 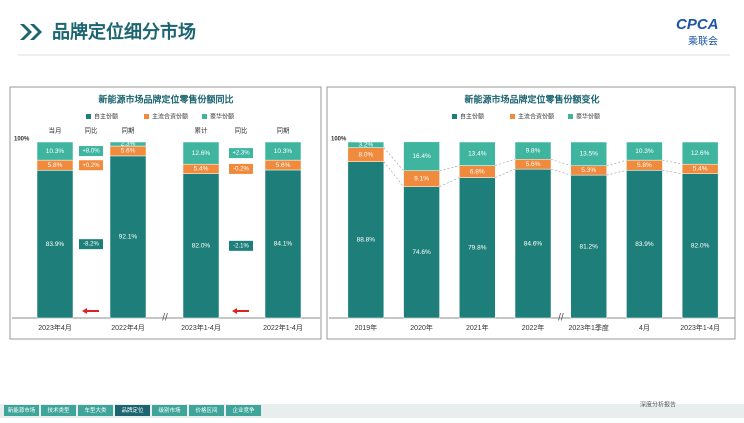 What do you see at coordinates (421, 178) in the screenshot?
I see `data-label: 9.1%` at bounding box center [421, 178].